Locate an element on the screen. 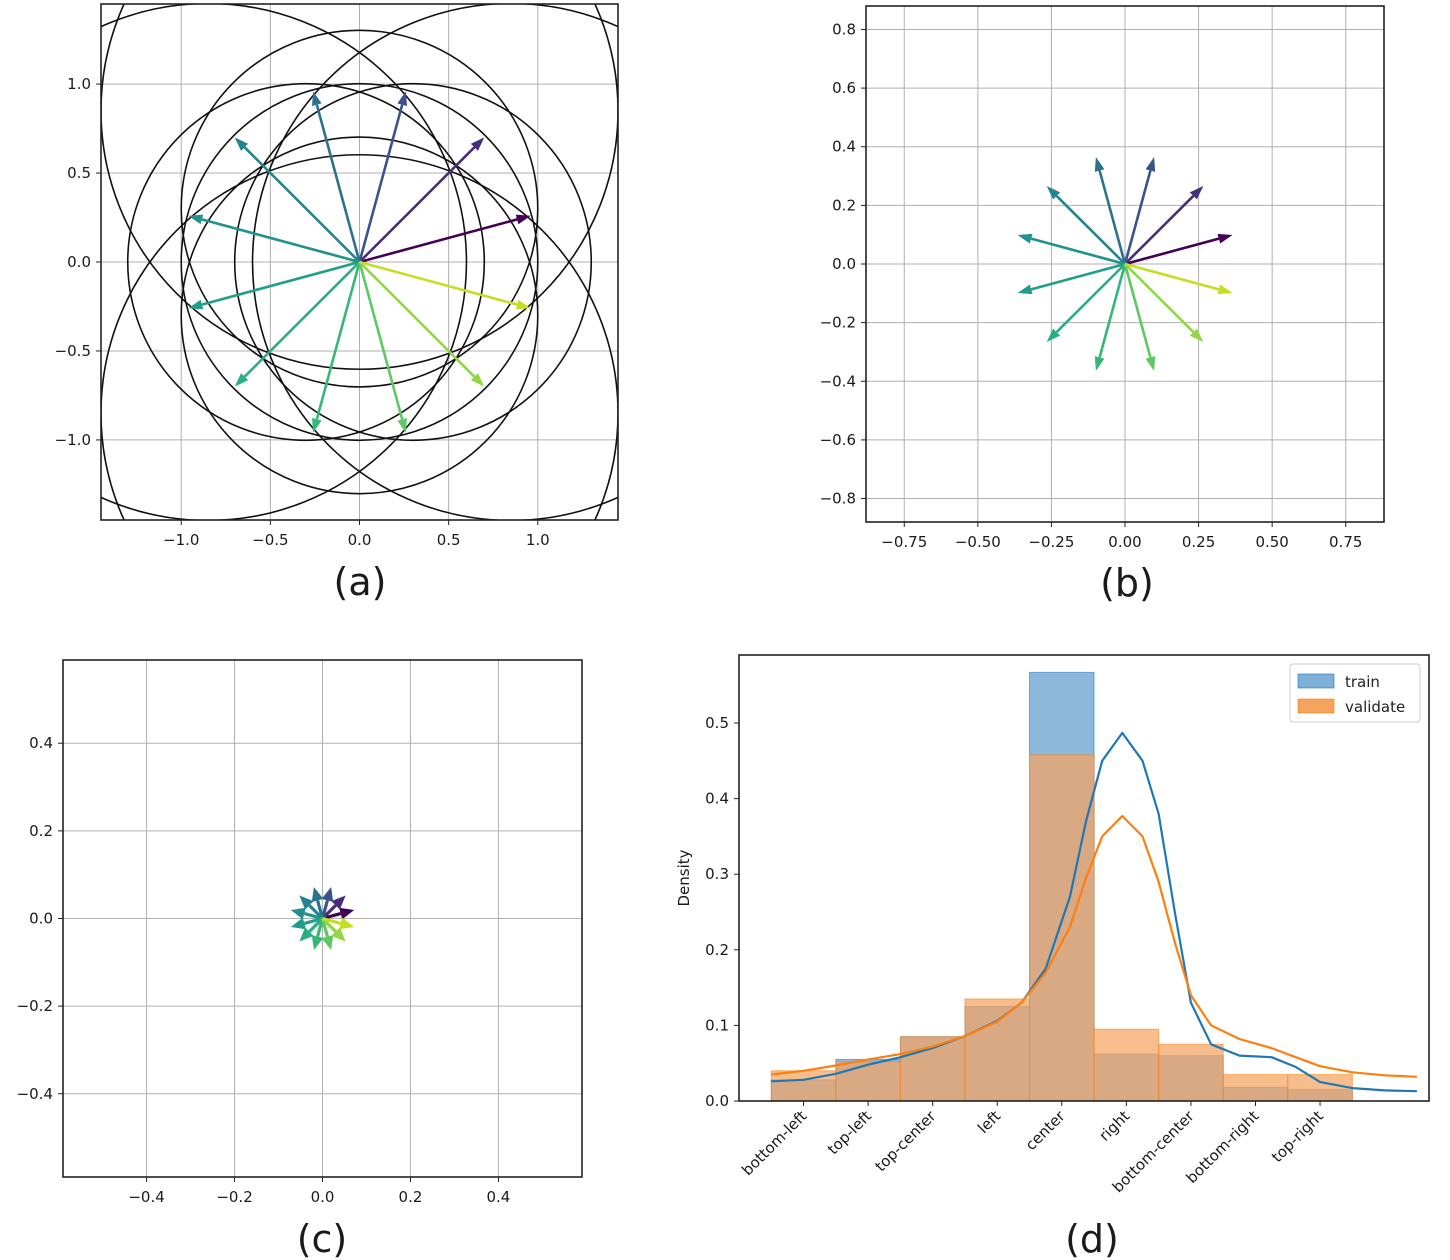  legend-swatch-train is located at coordinates (1316, 681).